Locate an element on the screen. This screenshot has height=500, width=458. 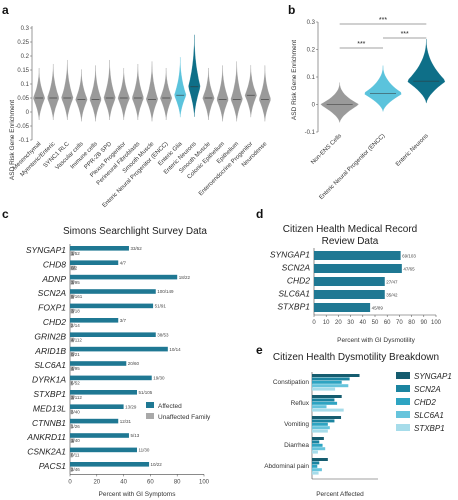
panel-c-gene-label: ANKRD11 is located at coordinates (46, 437).